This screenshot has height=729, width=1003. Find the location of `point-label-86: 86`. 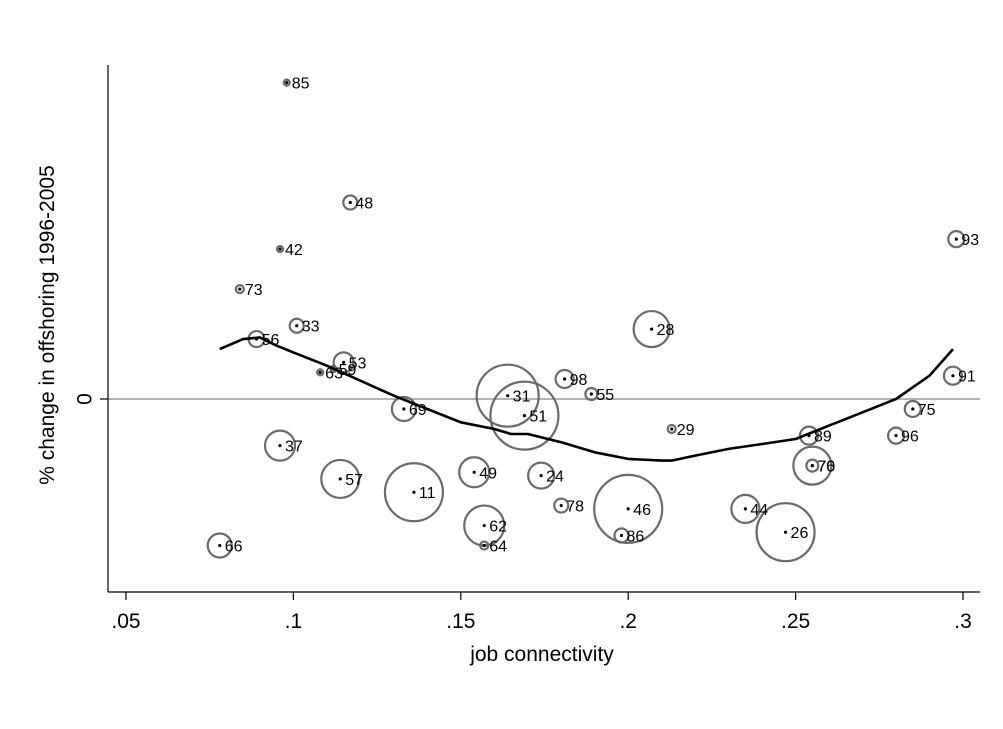

point-label-86: 86 is located at coordinates (636, 537).